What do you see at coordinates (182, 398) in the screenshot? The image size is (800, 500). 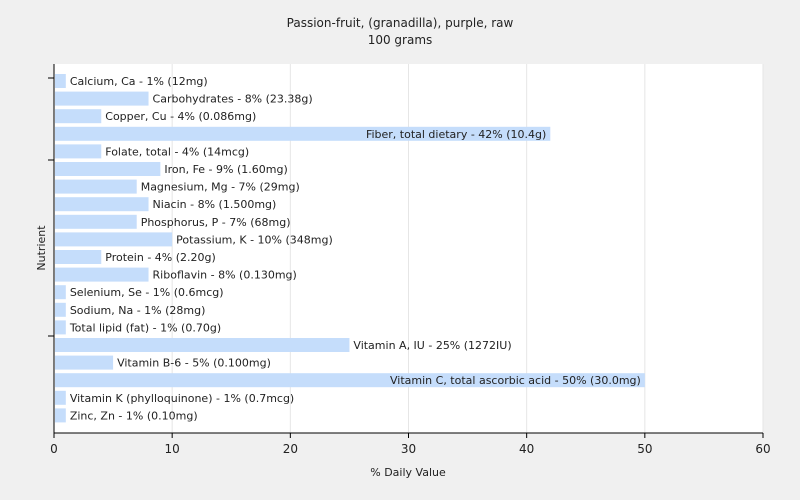 I see `bar-label: Vitamin K (phylloquinone) - 1% (0.7mcg)` at bounding box center [182, 398].